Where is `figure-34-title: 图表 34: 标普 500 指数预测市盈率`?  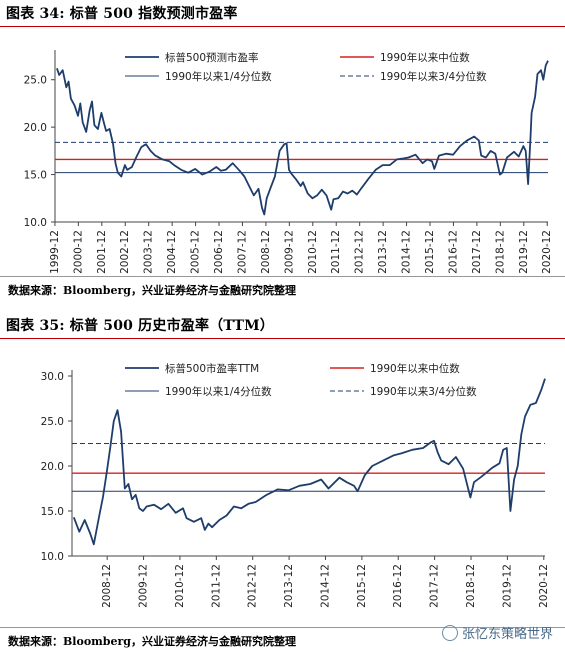 figure-34-title: 图表 34: 标普 500 指数预测市盈率 is located at coordinates (122, 14).